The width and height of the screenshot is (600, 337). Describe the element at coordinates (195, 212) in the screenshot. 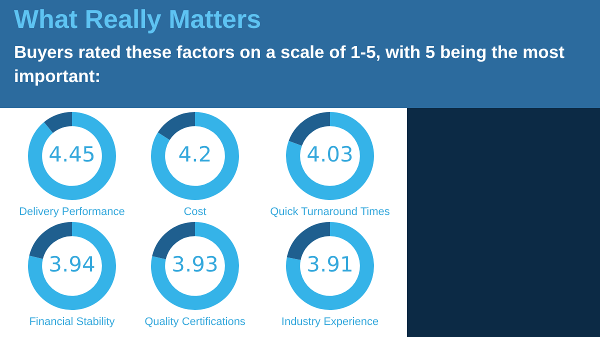

I see `text: Cost` at that location.